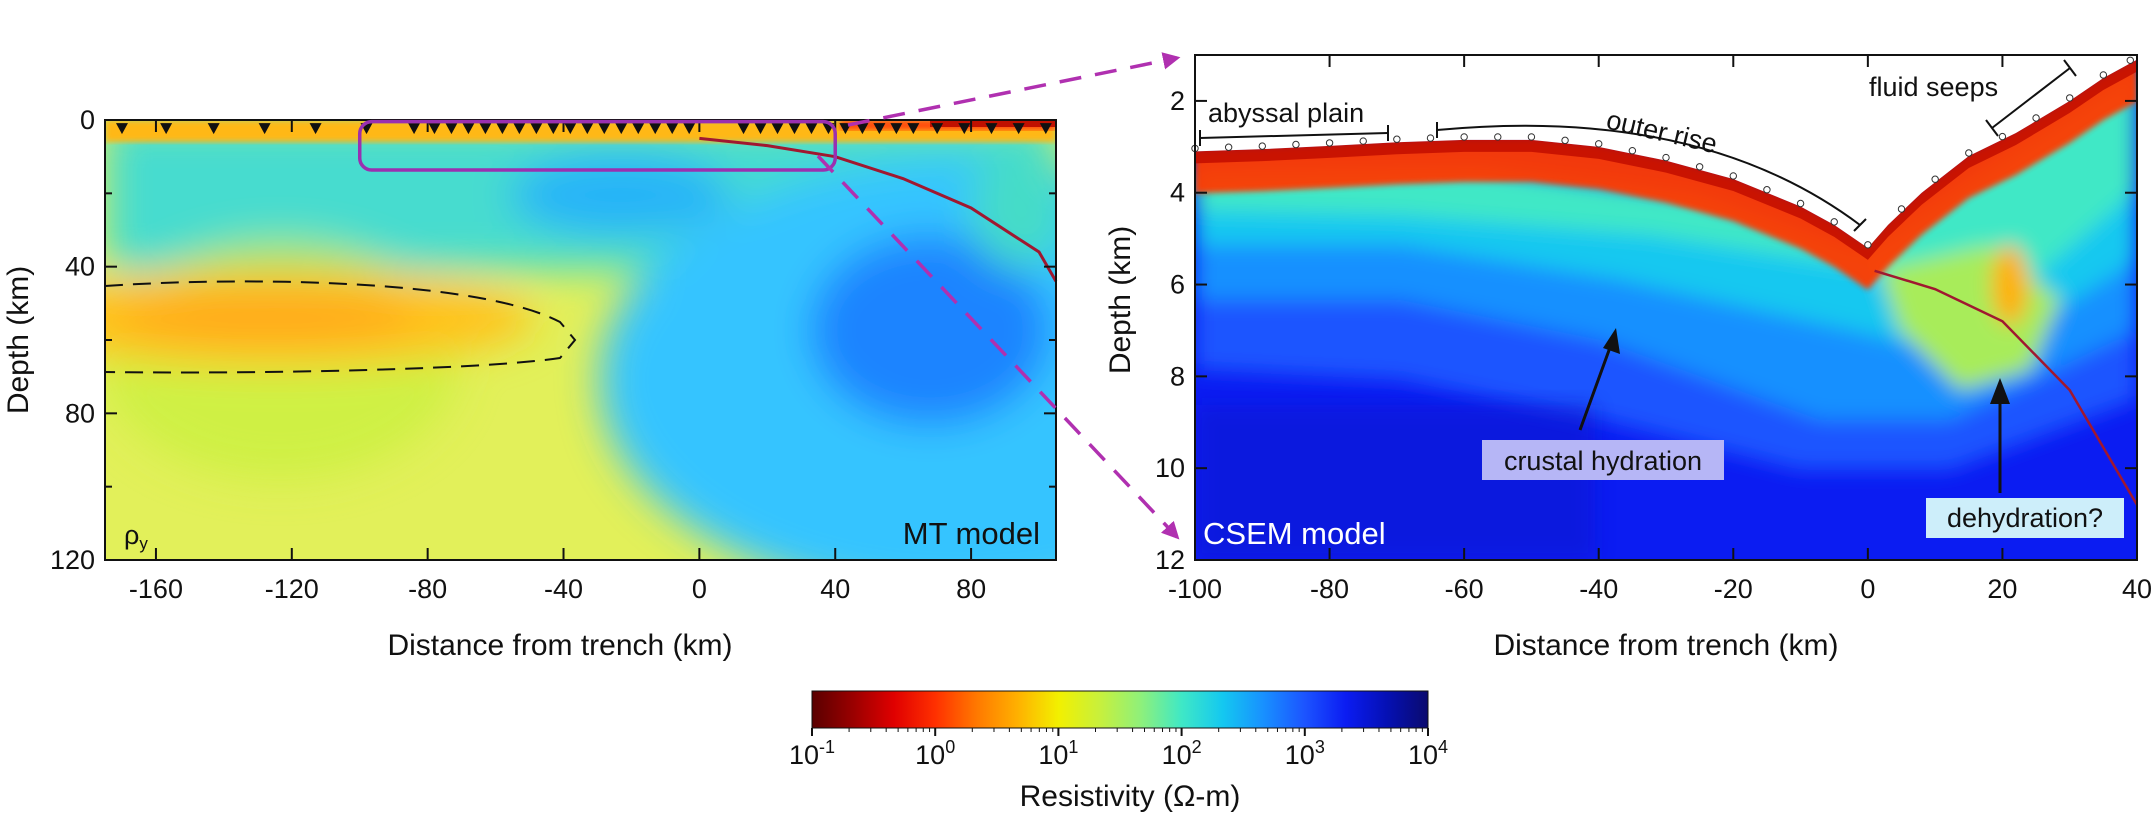  Describe the element at coordinates (340, 327) in the screenshot. I see `mt-conductor-outline` at that location.